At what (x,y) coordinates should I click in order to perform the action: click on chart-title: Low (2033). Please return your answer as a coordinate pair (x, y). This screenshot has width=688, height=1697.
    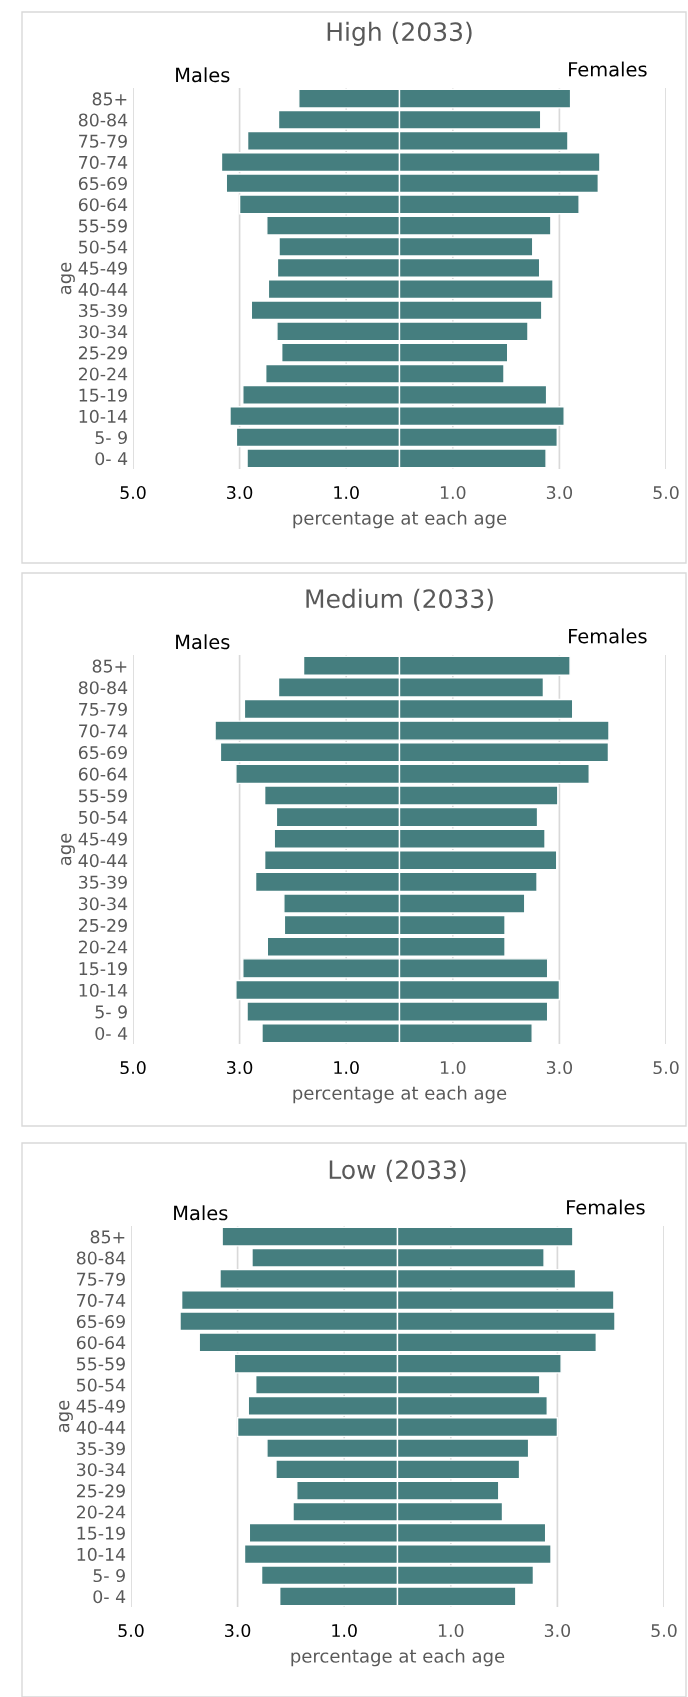
    Looking at the image, I should click on (397, 1171).